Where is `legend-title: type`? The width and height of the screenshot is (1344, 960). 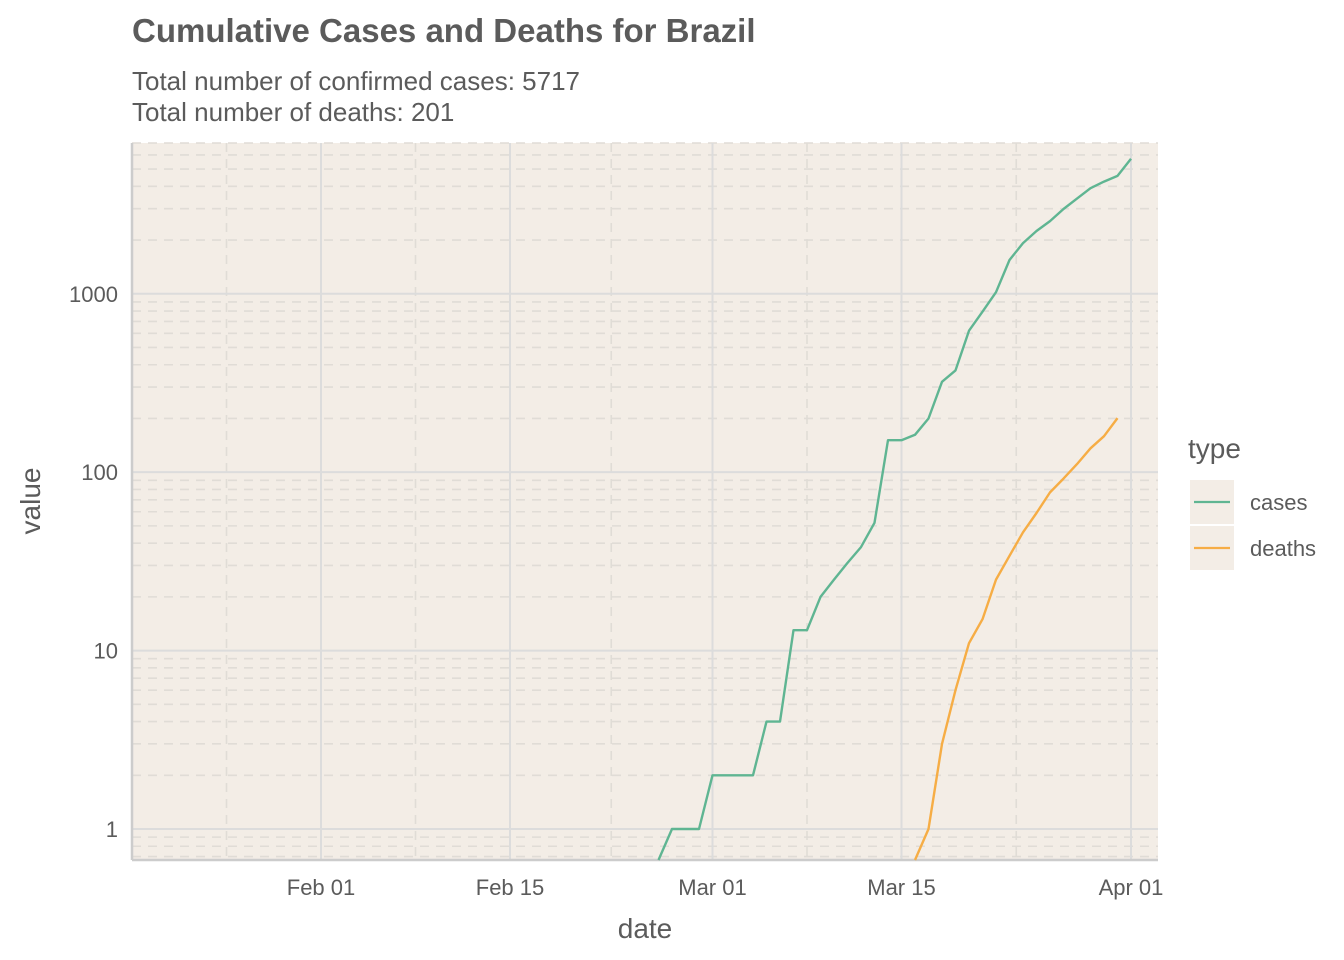 legend-title: type is located at coordinates (1214, 448).